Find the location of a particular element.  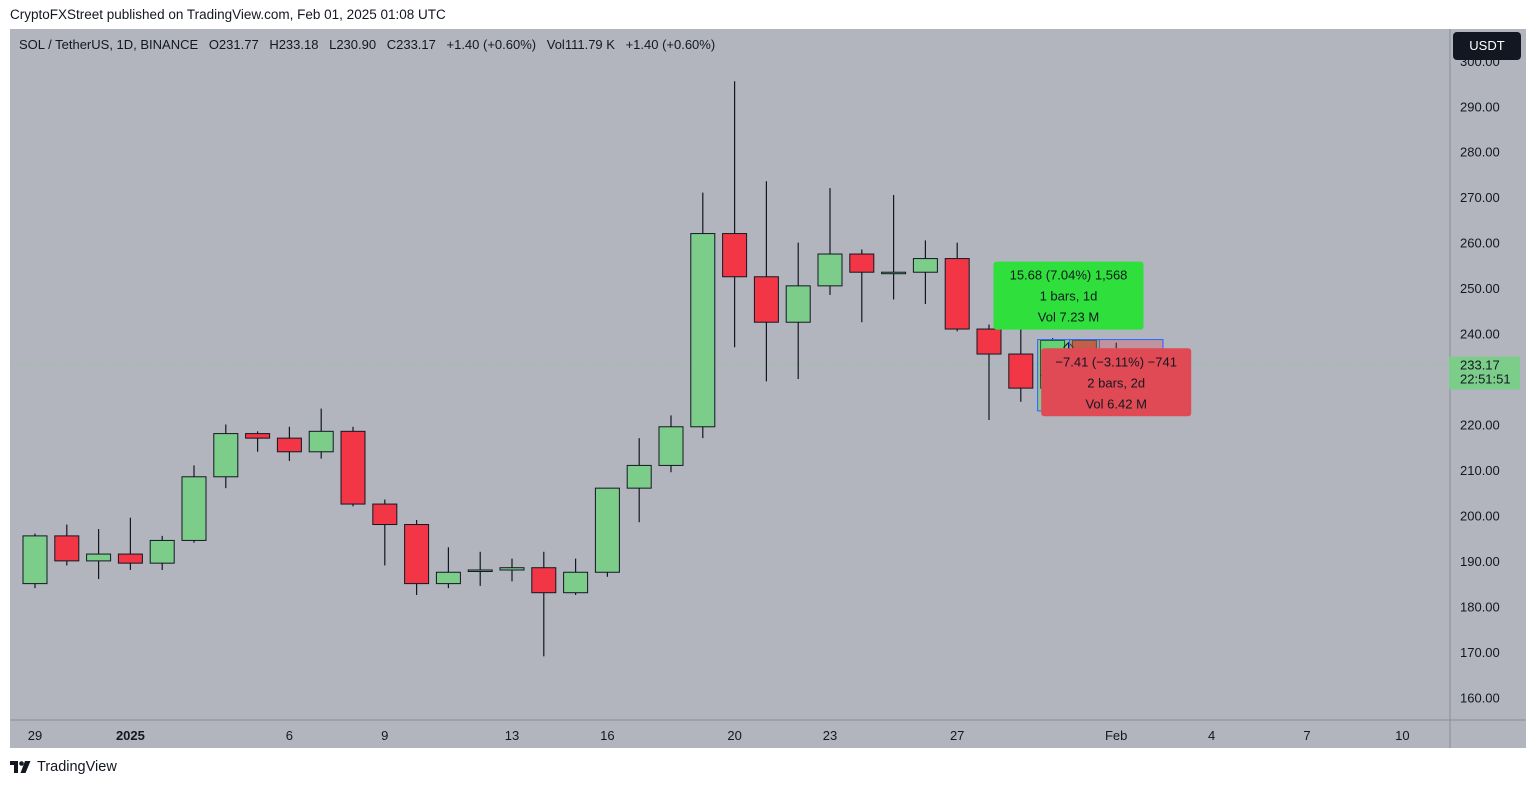

price-tick-label: 250.00 is located at coordinates (1480, 288).